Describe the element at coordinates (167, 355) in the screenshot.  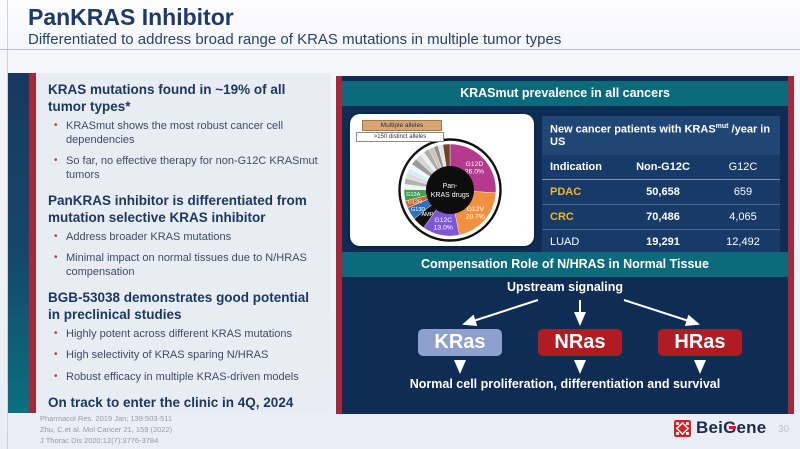
I see `bullet-text: High selectivity of KRAS sparing N/HRAS` at that location.